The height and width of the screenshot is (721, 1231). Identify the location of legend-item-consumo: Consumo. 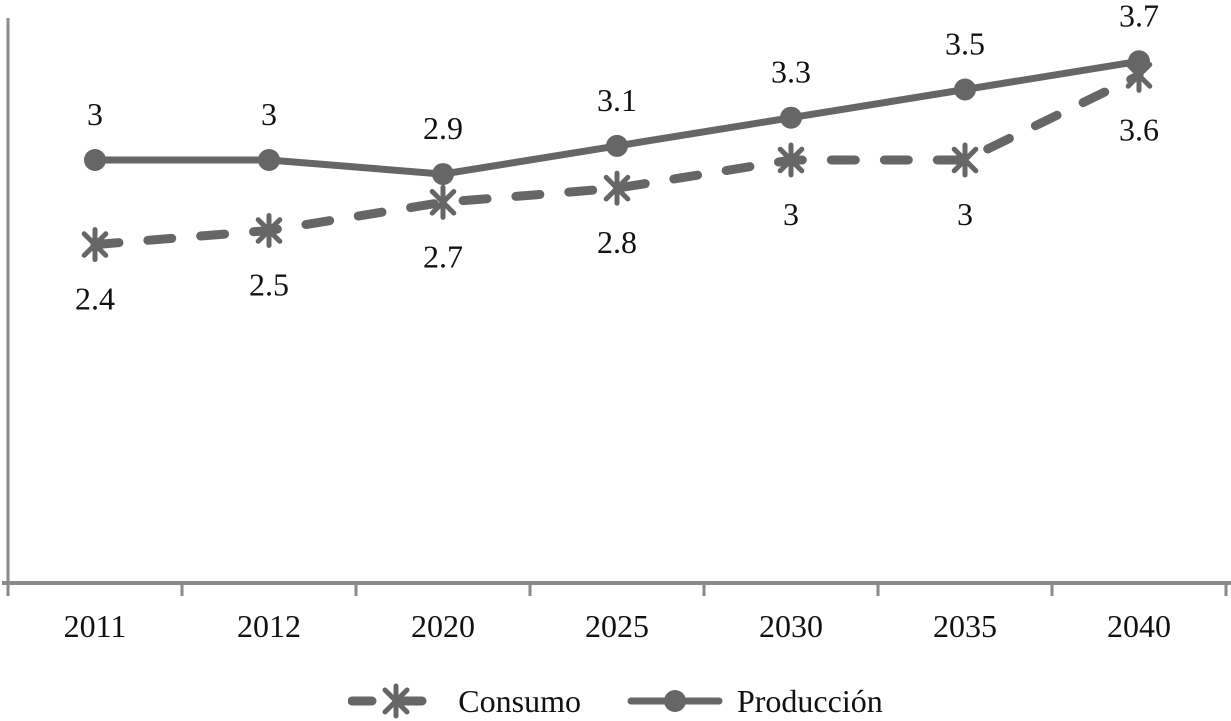
(464, 701).